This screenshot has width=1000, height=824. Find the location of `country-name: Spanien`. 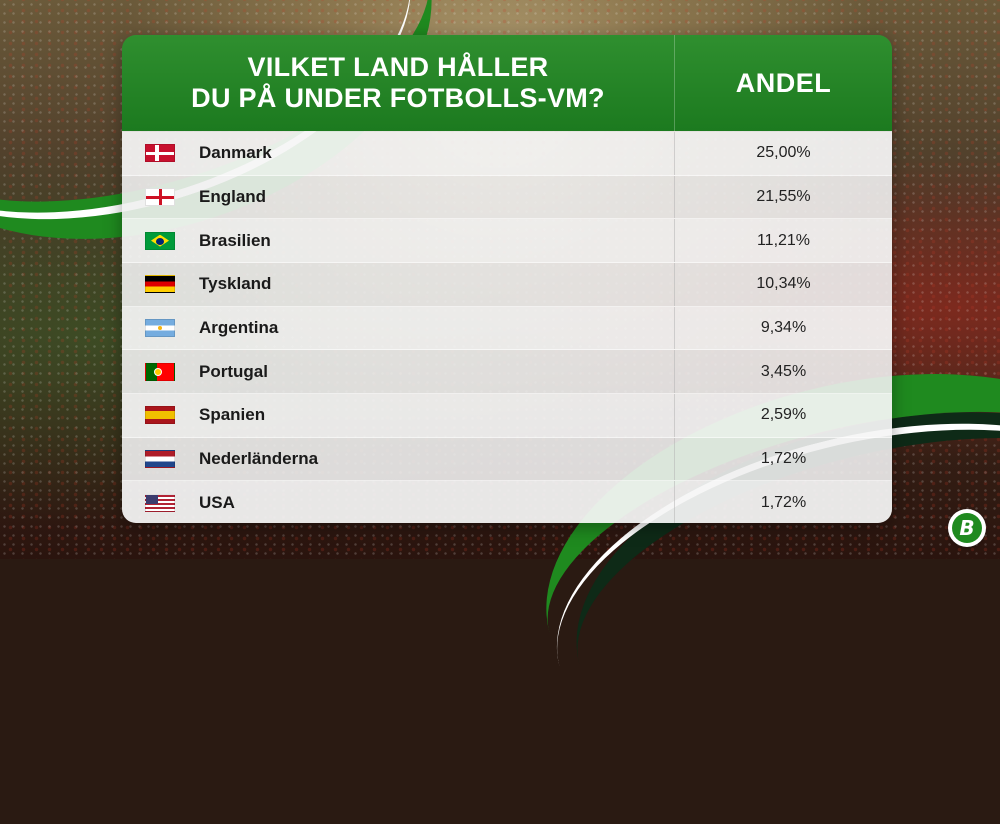

country-name: Spanien is located at coordinates (232, 415).